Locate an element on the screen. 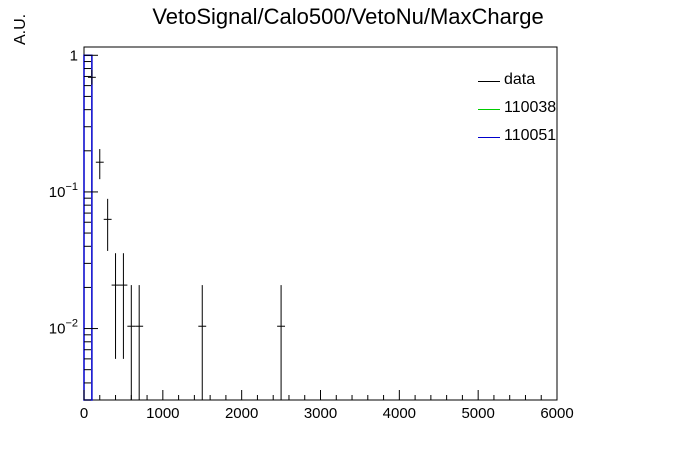 This screenshot has height=472, width=696. legend: data 110038 110051 is located at coordinates (531, 110).